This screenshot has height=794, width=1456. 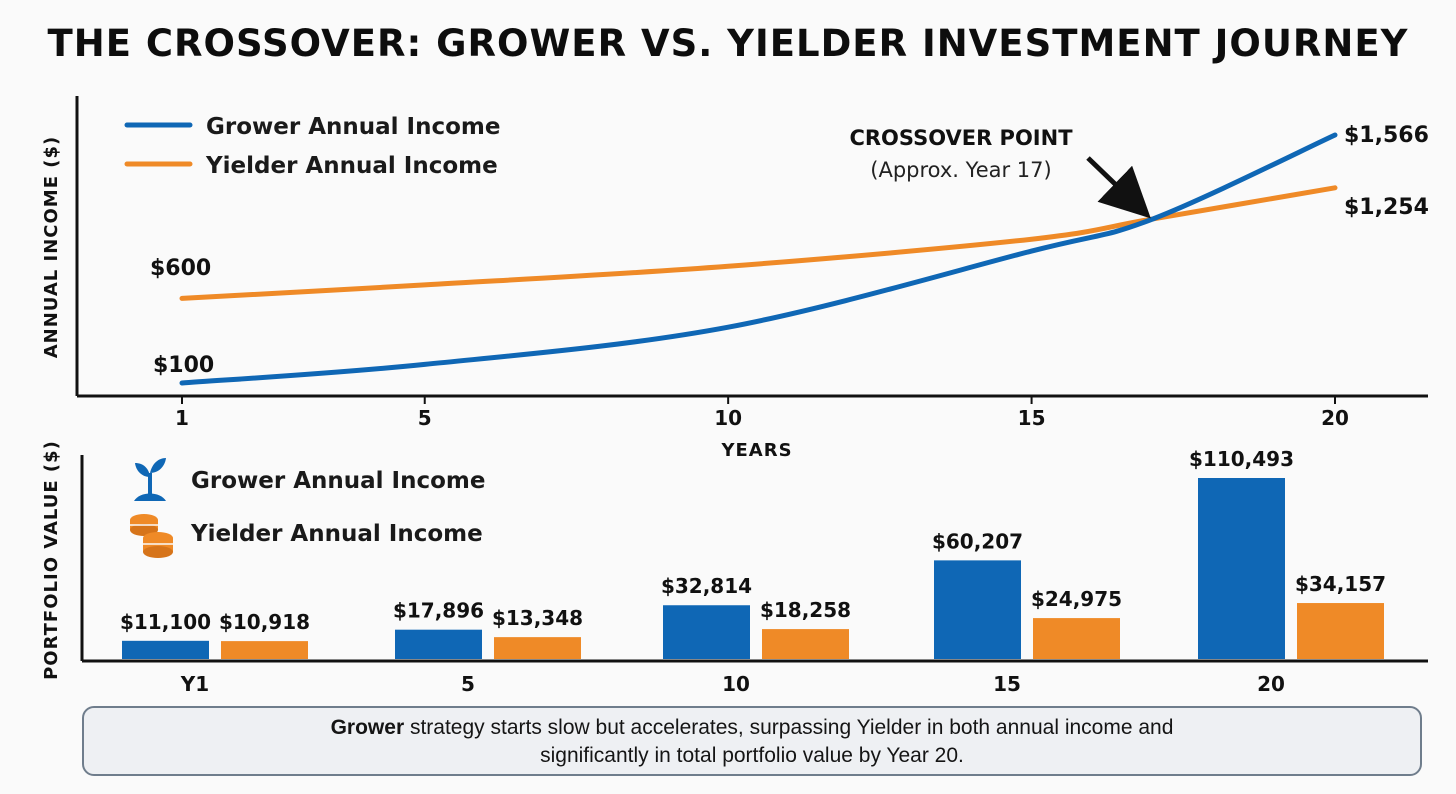 I want to click on yielder-bar-value-label: $34,157, so click(x=1340, y=584).